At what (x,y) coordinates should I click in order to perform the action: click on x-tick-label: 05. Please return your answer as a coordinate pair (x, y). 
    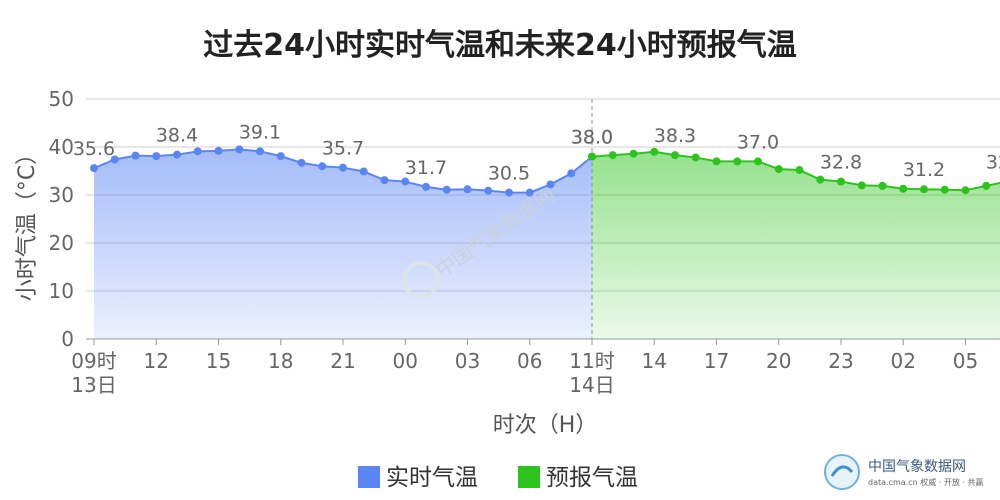
    Looking at the image, I should click on (965, 361).